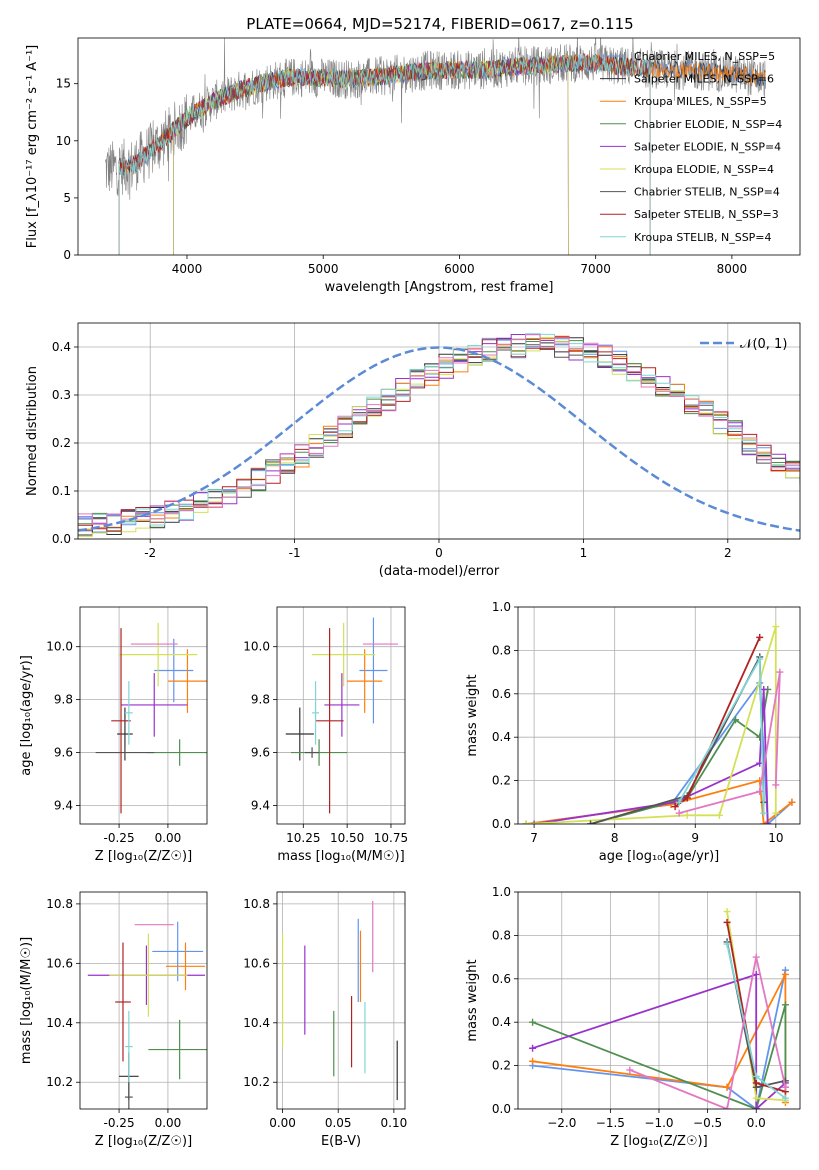  What do you see at coordinates (61, 395) in the screenshot?
I see `y-tick-label: 0.3` at bounding box center [61, 395].